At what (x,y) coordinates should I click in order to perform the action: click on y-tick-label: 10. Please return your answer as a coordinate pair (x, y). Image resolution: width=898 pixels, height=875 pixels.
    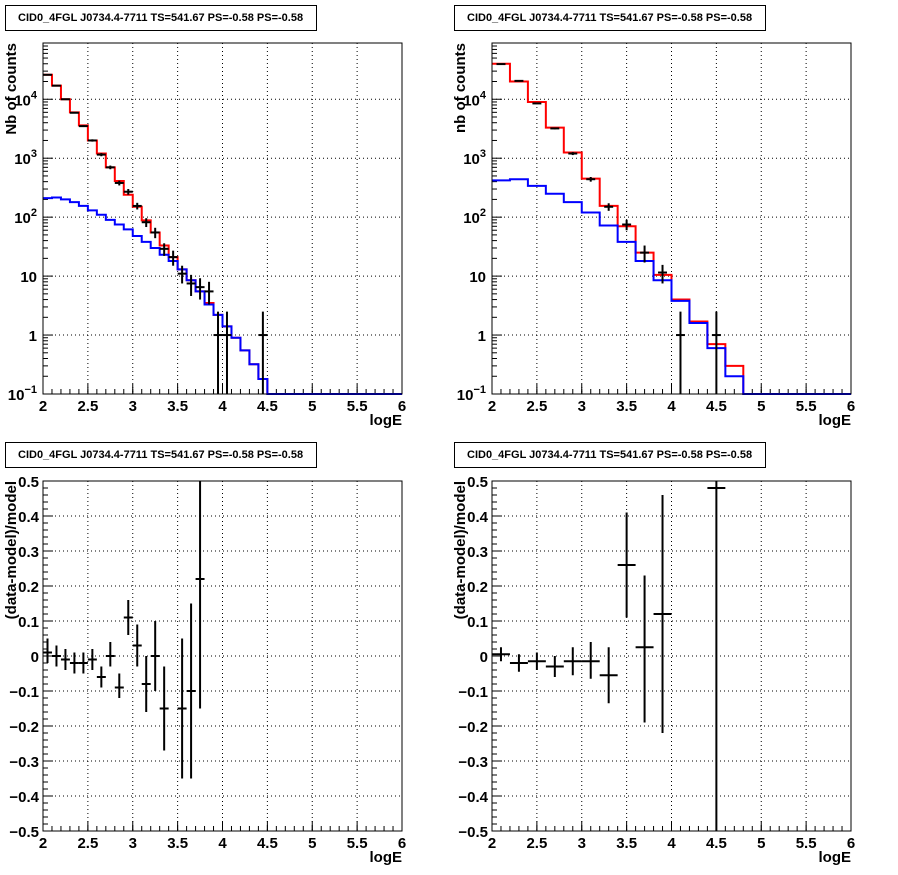
    Looking at the image, I should click on (28, 277).